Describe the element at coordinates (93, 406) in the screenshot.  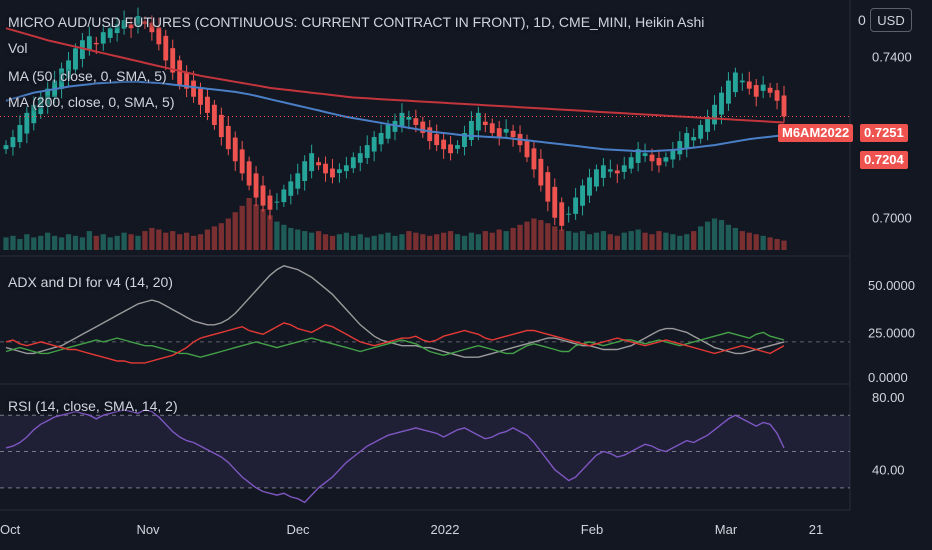
I see `legend-rsi: RSI (14, close, SMA, 14, 2)` at that location.